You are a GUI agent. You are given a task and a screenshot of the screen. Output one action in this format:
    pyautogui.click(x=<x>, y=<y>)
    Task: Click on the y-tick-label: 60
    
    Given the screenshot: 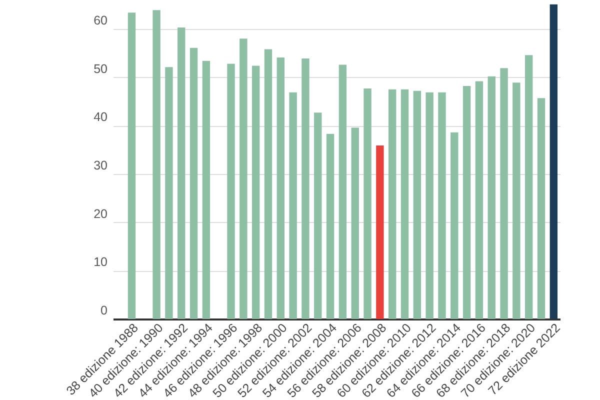 What is the action you would take?
    pyautogui.click(x=101, y=21)
    